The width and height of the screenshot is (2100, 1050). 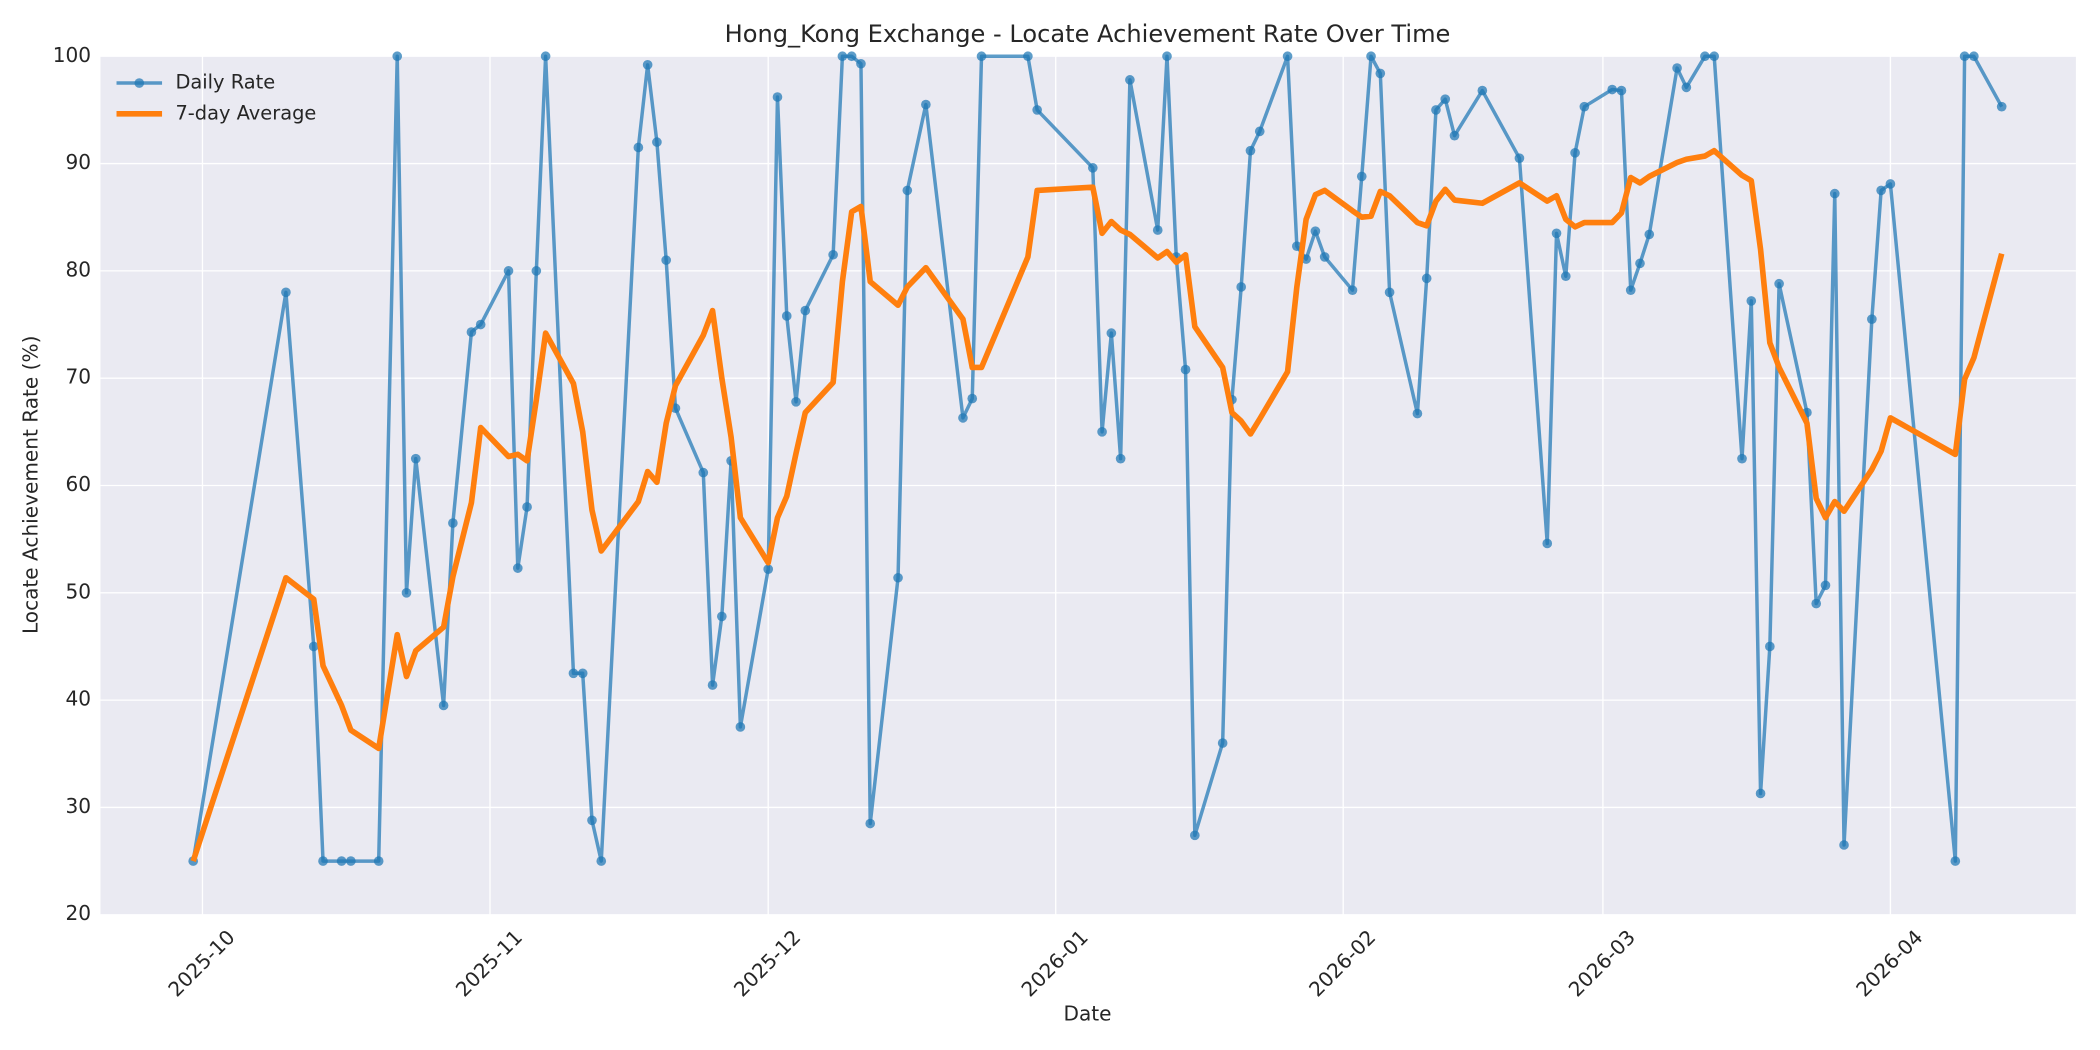 What do you see at coordinates (1889, 963) in the screenshot?
I see `x-tick-label: 2026-04` at bounding box center [1889, 963].